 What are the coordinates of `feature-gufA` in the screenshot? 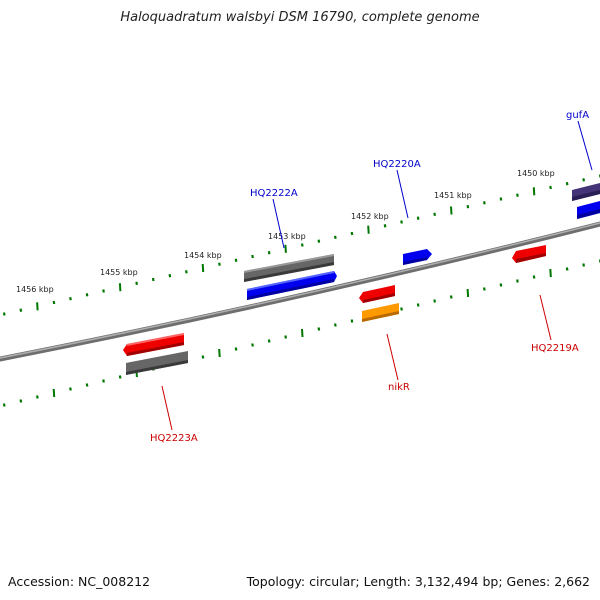 It's located at (586, 192).